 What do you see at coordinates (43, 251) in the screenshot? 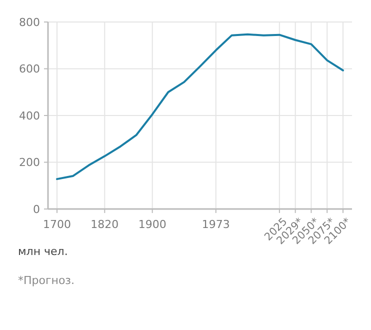
I see `y-axis-title: млн чел.` at bounding box center [43, 251].